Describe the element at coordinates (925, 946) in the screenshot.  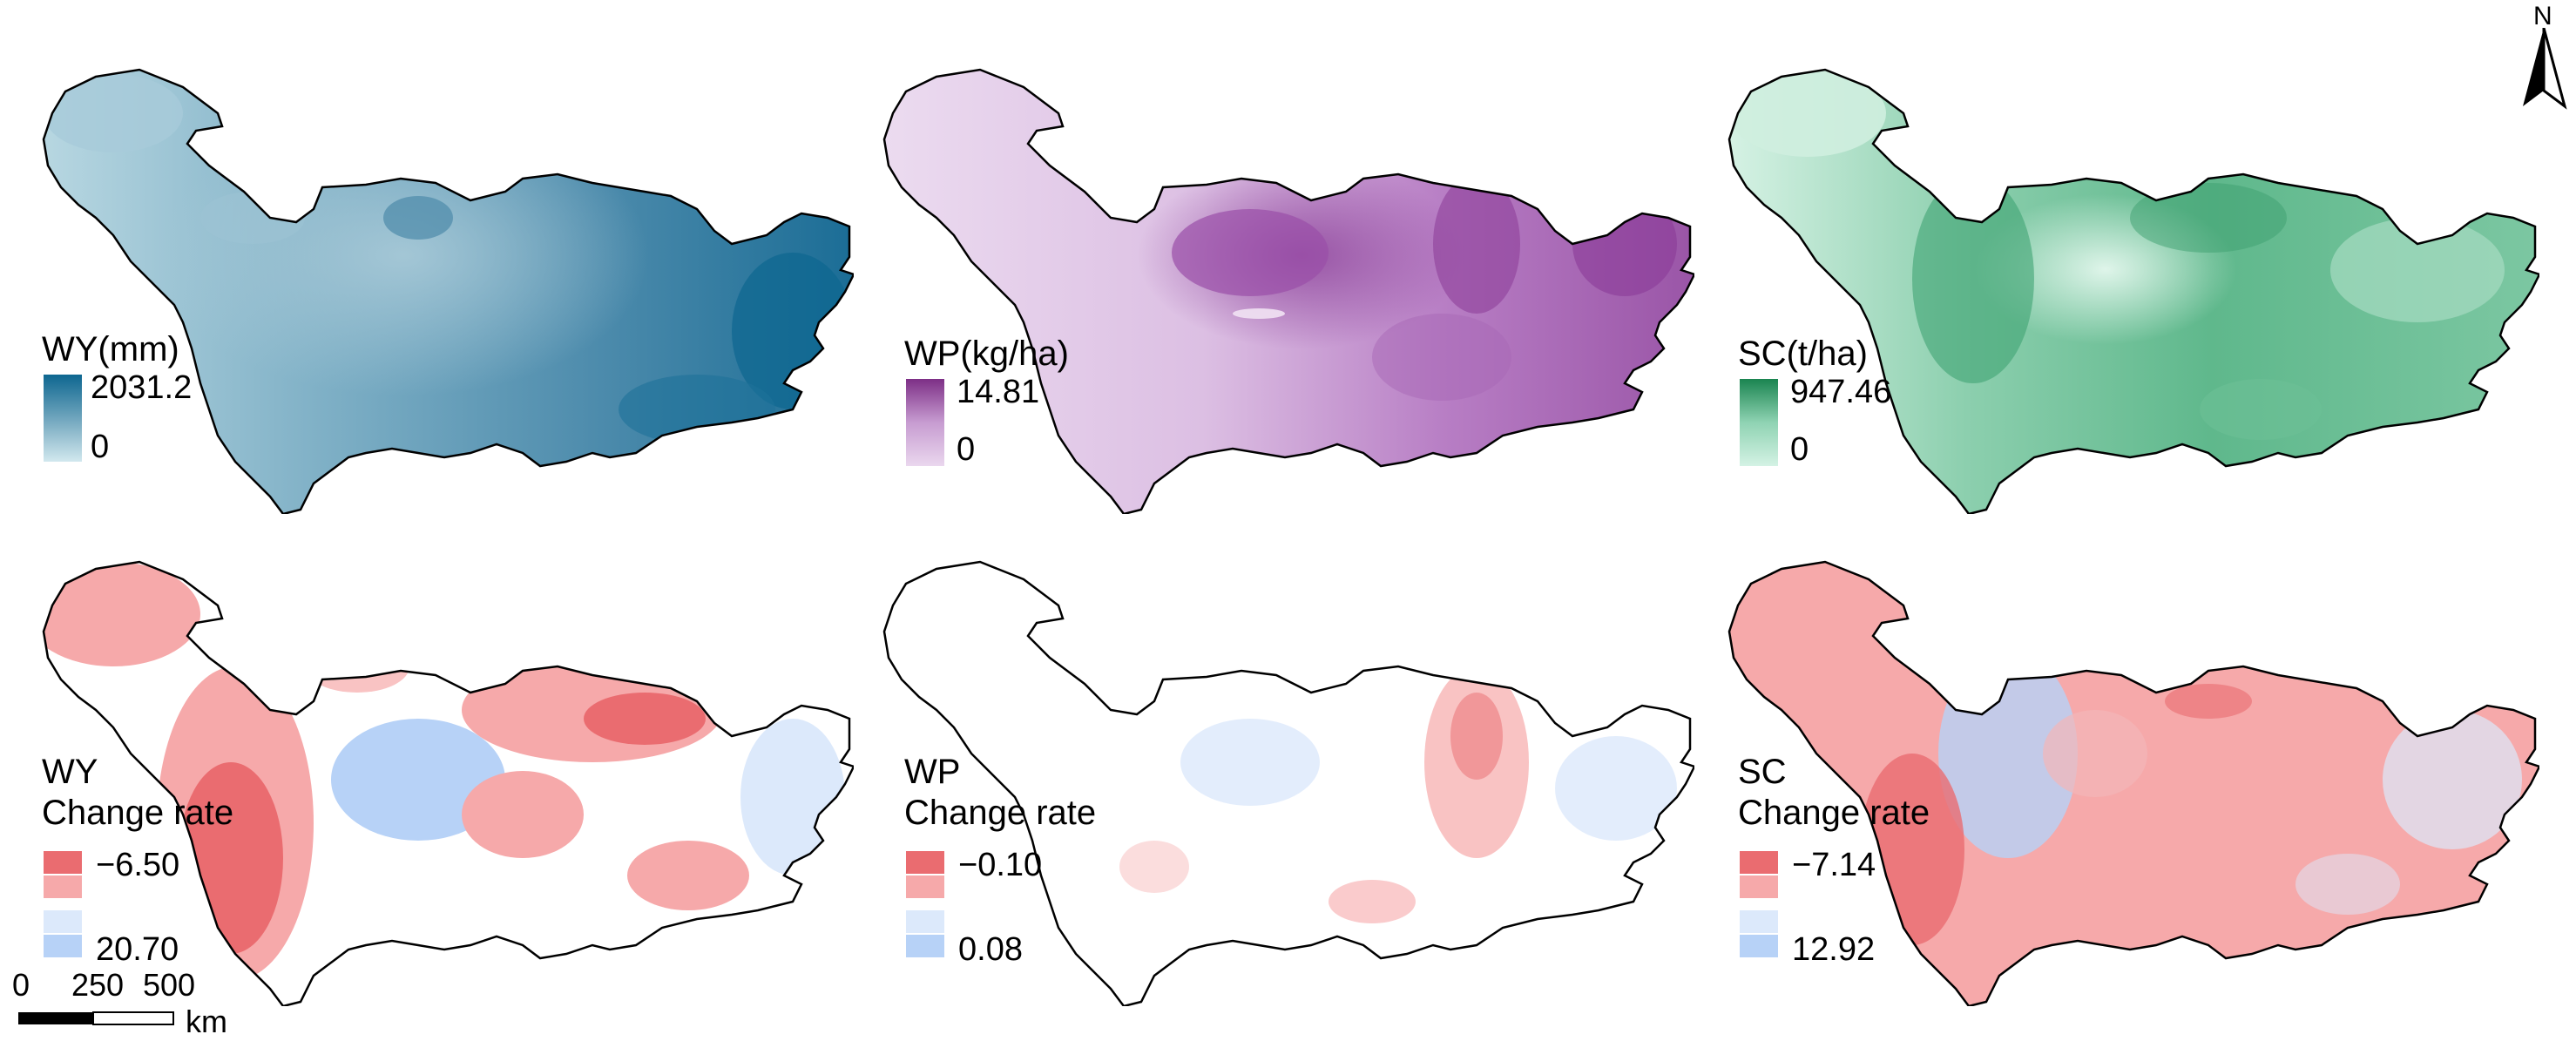
I see `wp-change-swatch-pos-strong` at that location.